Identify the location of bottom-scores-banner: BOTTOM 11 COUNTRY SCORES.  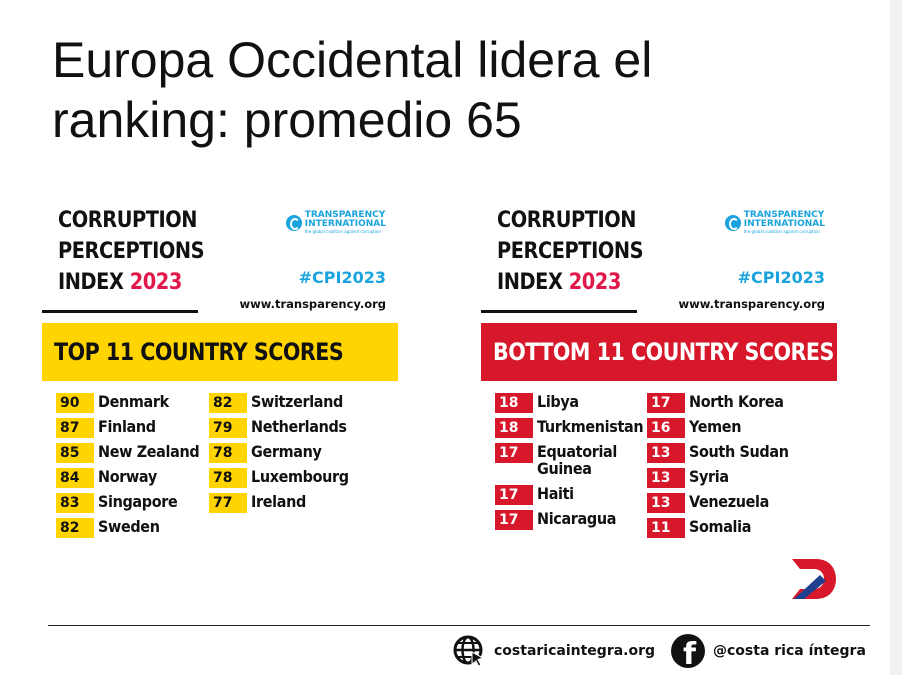
(659, 352).